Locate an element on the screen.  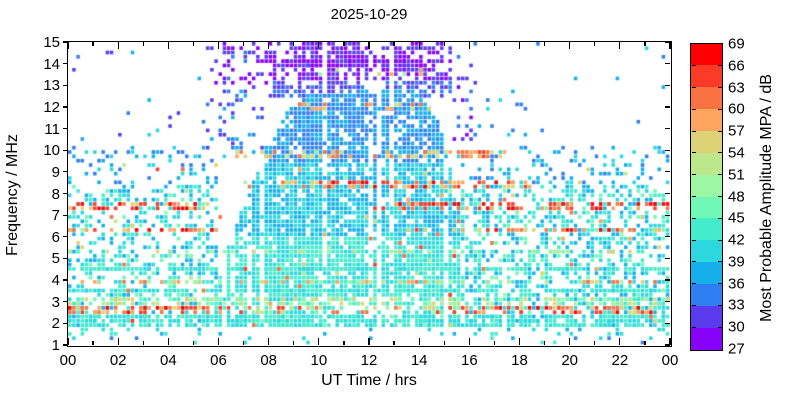
colorbar-tick-label: 45 is located at coordinates (736, 218).